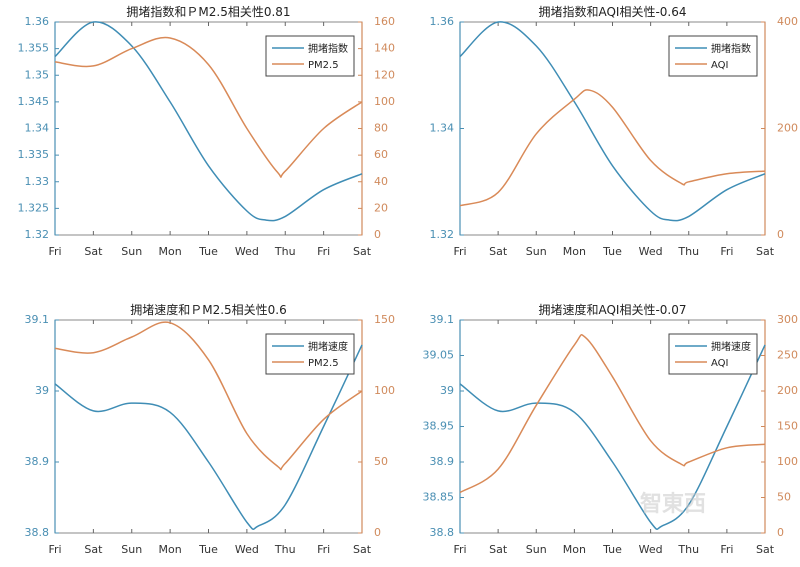 This screenshot has width=800, height=567. Describe the element at coordinates (384, 74) in the screenshot. I see `y-right-tick-label: 120` at that location.